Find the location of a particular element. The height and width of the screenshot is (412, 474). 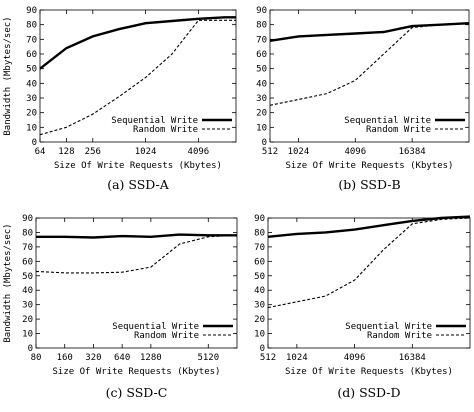

x-tick-label: 5120 is located at coordinates (208, 358).